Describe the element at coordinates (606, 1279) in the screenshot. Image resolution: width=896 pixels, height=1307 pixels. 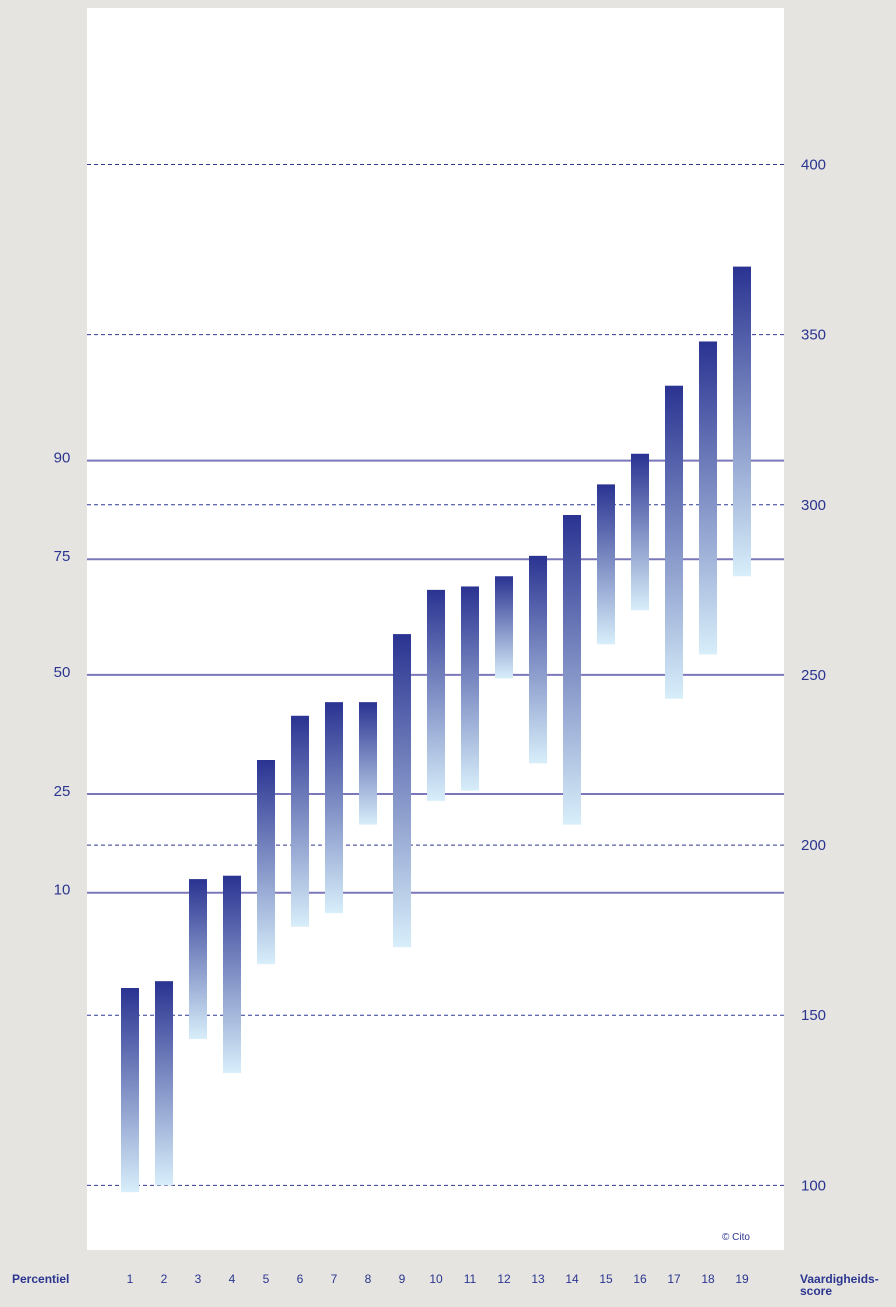
I see `x-tick-15: 15` at that location.